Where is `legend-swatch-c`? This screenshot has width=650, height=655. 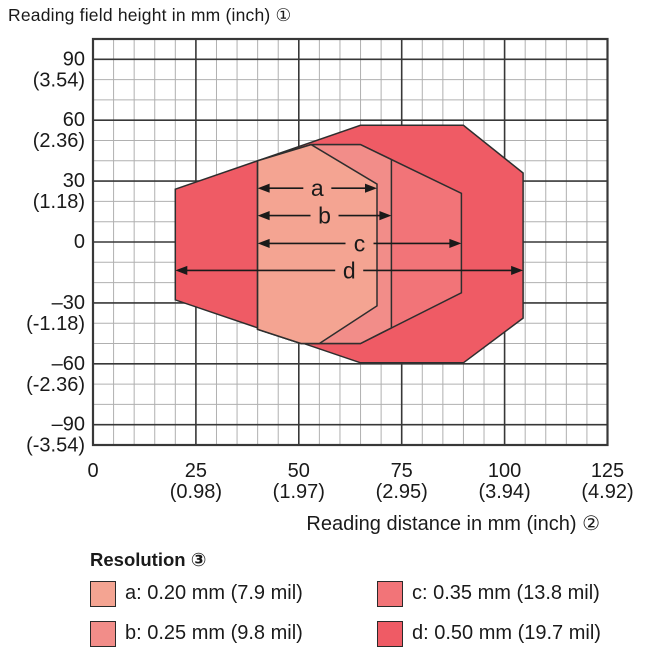
legend-swatch-c is located at coordinates (390, 593).